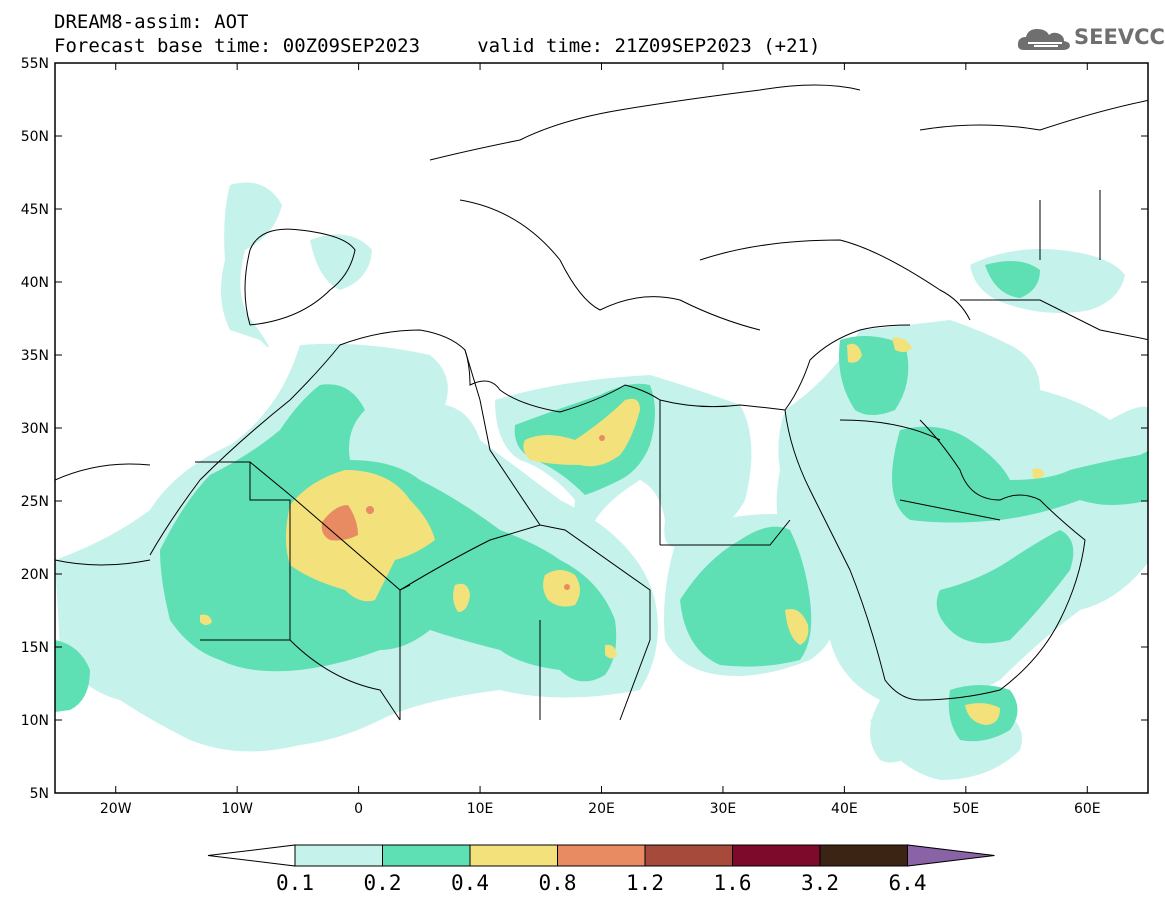 The image size is (1165, 905). I want to click on lat-tick-label: 45N, so click(35, 210).